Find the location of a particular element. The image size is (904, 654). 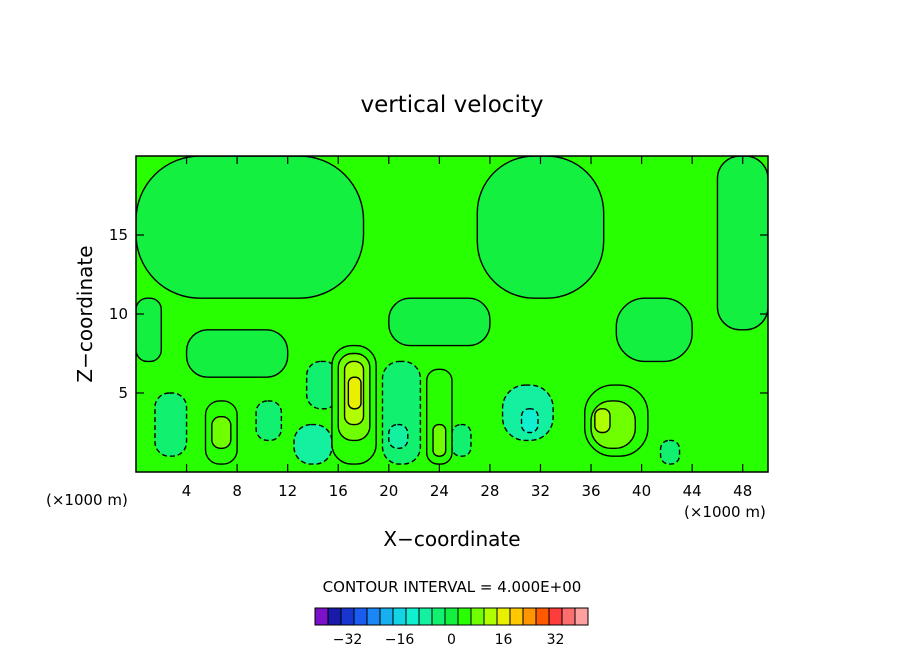

x-tick-label: 28 is located at coordinates (489, 491).